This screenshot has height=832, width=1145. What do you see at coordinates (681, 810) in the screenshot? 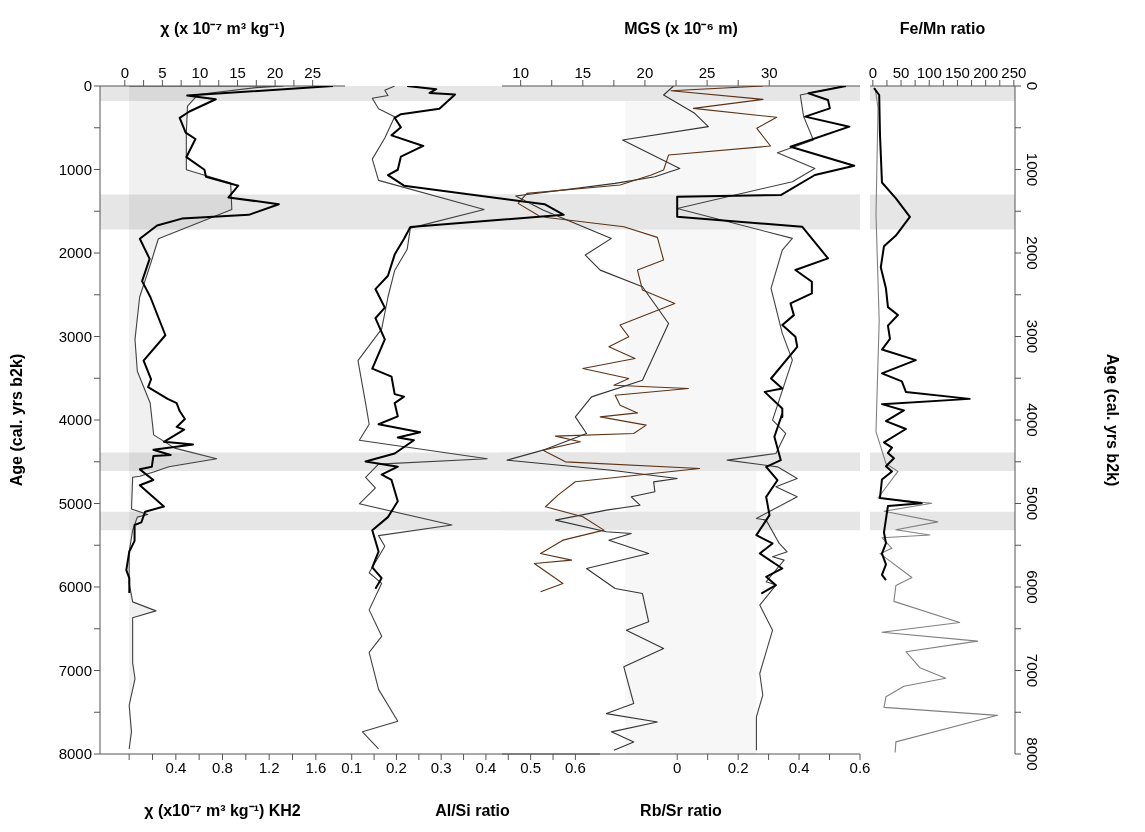
I see `x-axis-title: Rb/Sr ratio` at bounding box center [681, 810].